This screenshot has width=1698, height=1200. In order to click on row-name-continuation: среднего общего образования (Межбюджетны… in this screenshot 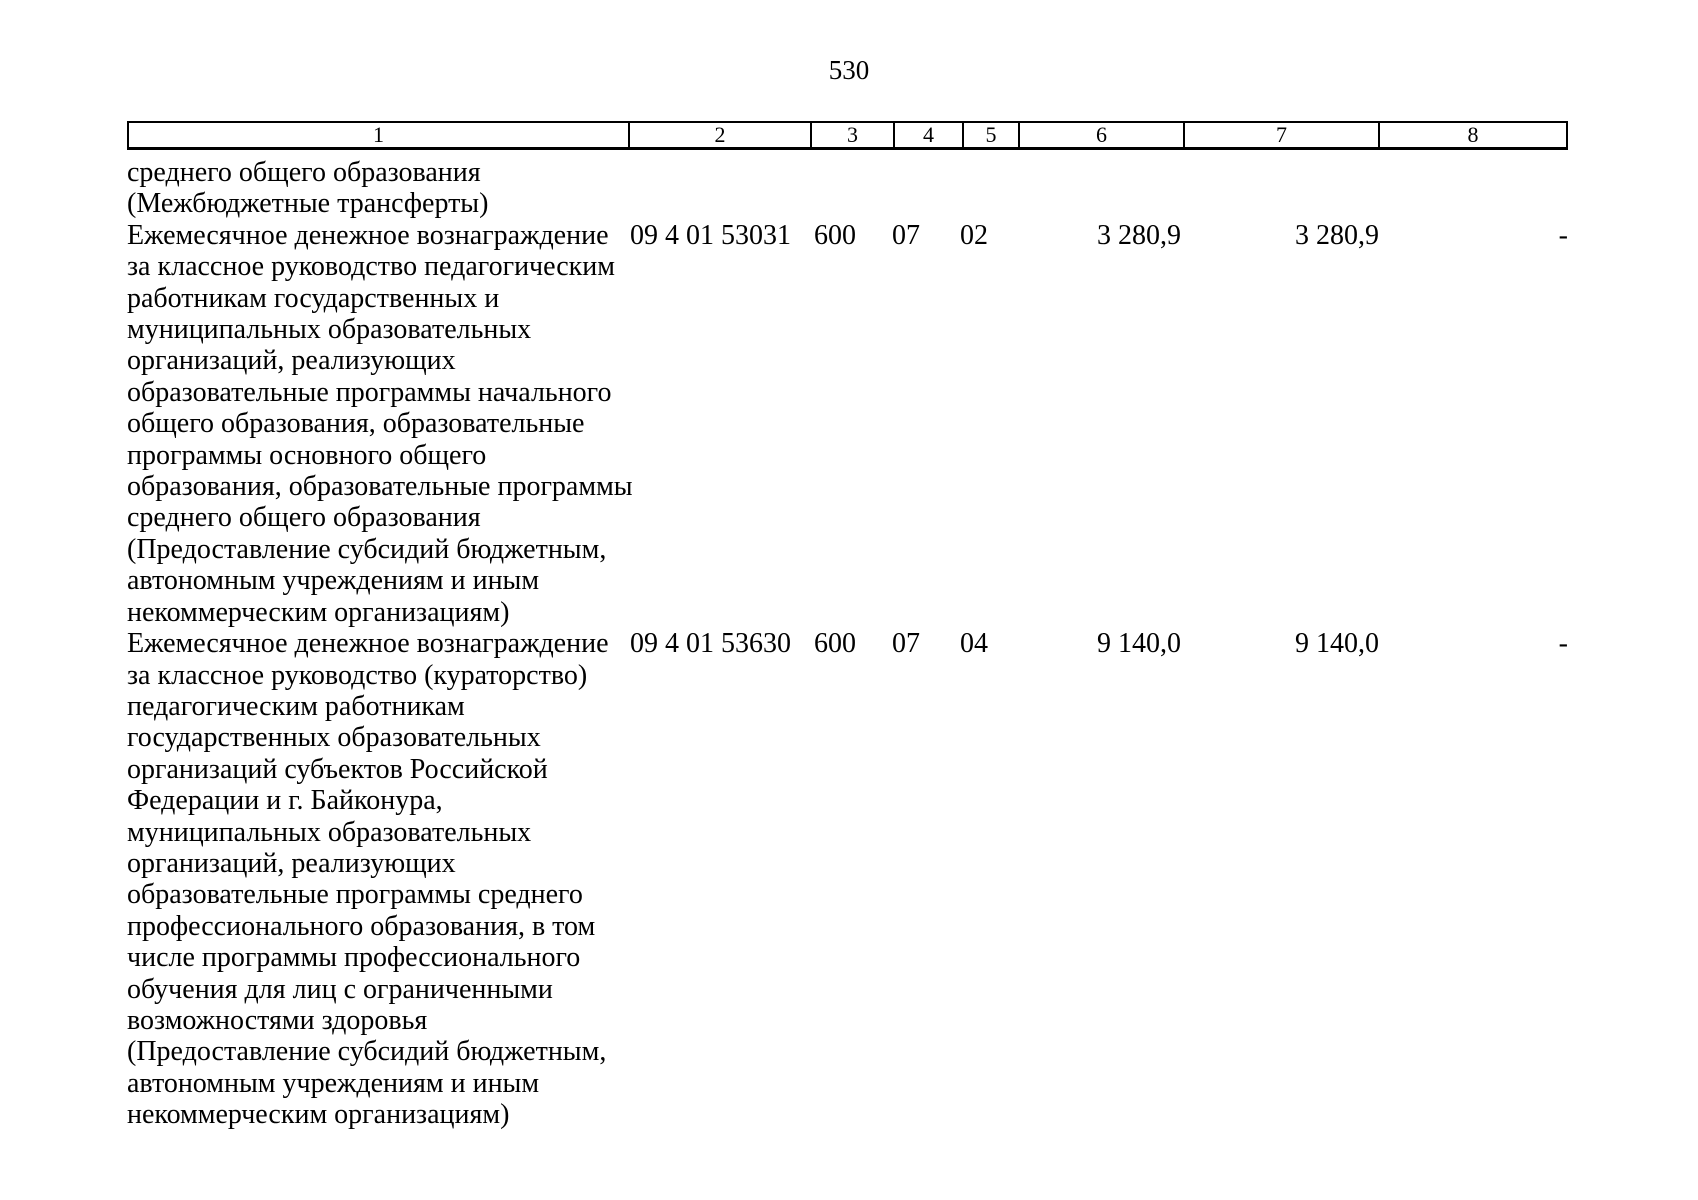, I will do `click(308, 188)`.